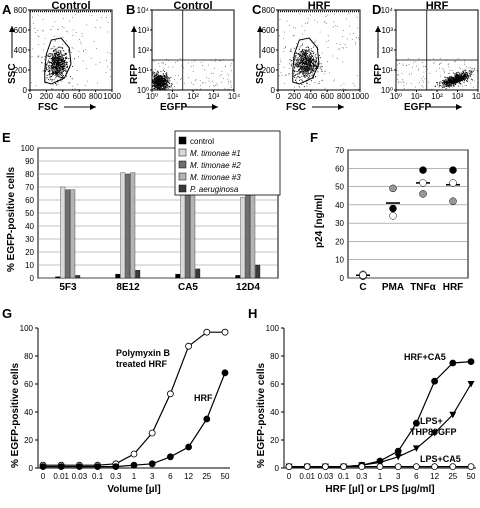  Describe the element at coordinates (435, 381) in the screenshot. I see `series-marker` at that location.